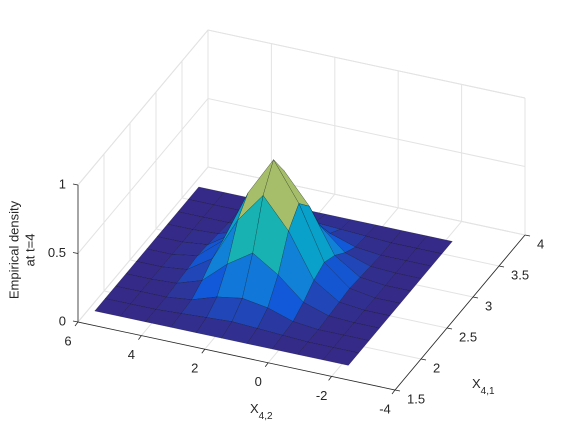 The image size is (581, 436). Describe the element at coordinates (194, 368) in the screenshot. I see `y-tick-label: 2` at that location.